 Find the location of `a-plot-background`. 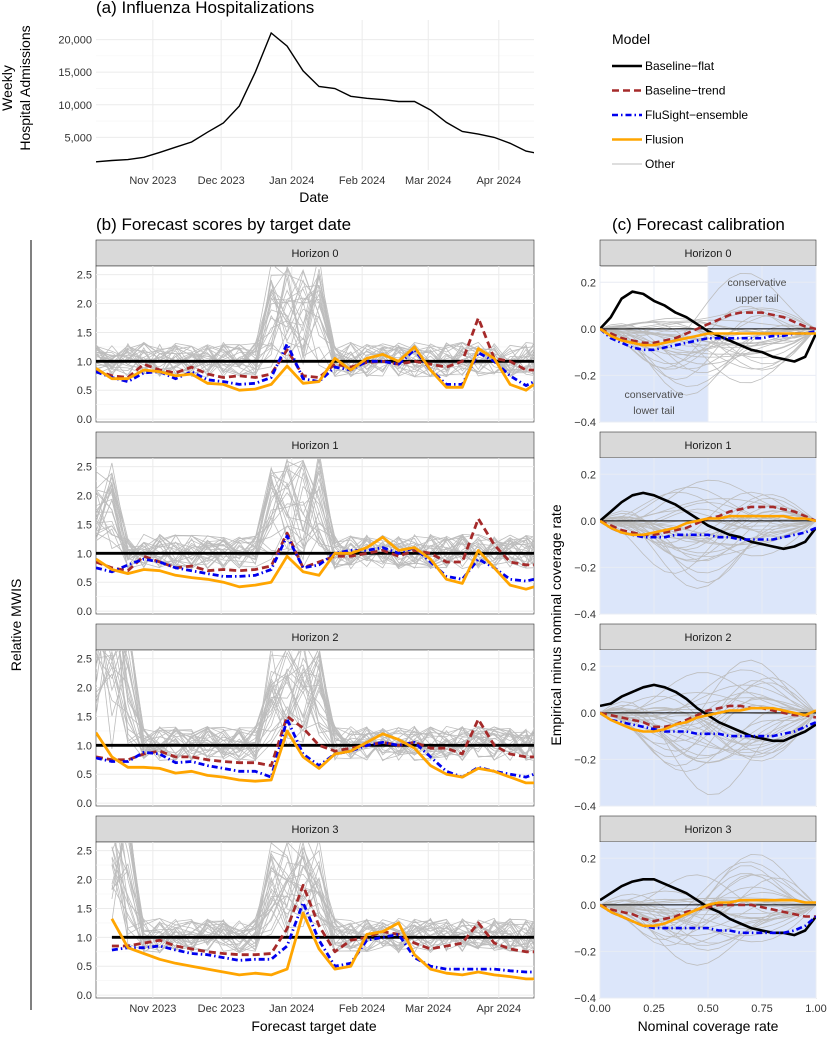

a-plot-background is located at coordinates (315, 95).